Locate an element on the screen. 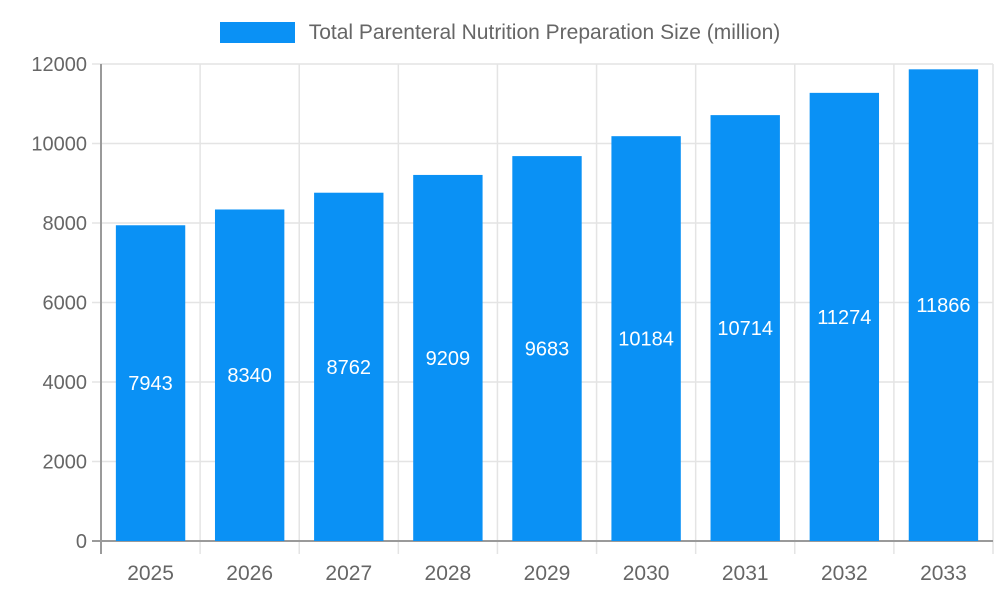 The width and height of the screenshot is (1000, 600). x-tick-label: 2027 is located at coordinates (348, 573).